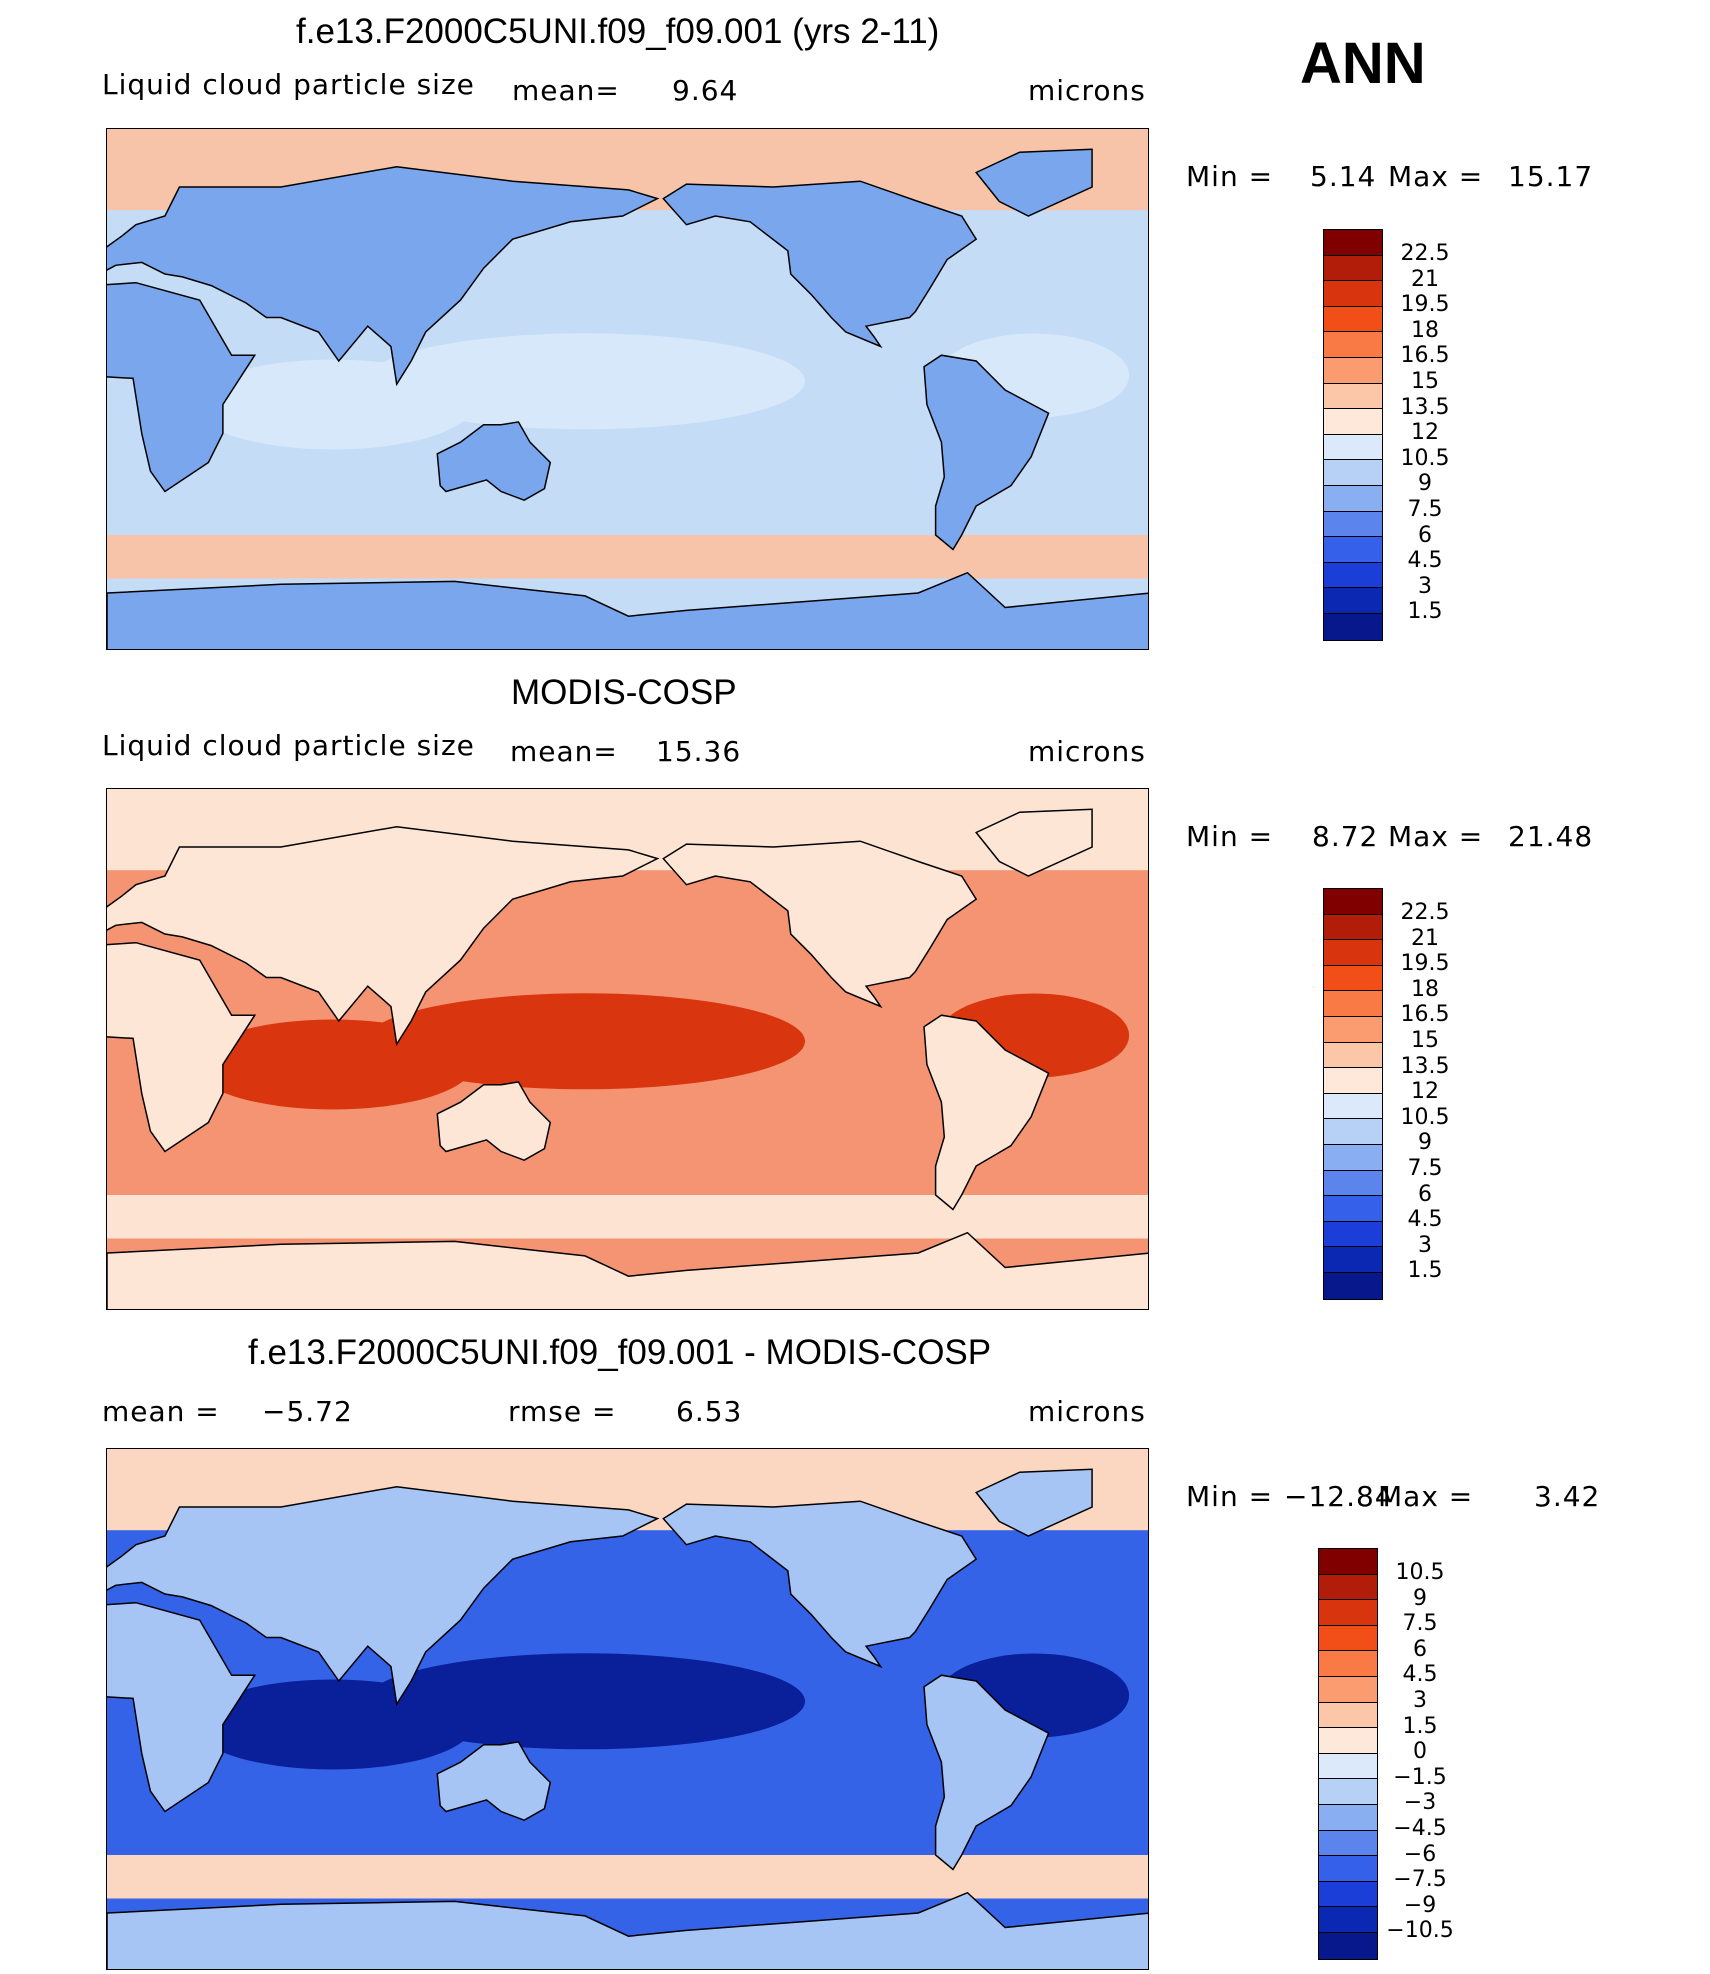 The height and width of the screenshot is (1974, 1710). I want to click on season-label: ANN, so click(1363, 63).